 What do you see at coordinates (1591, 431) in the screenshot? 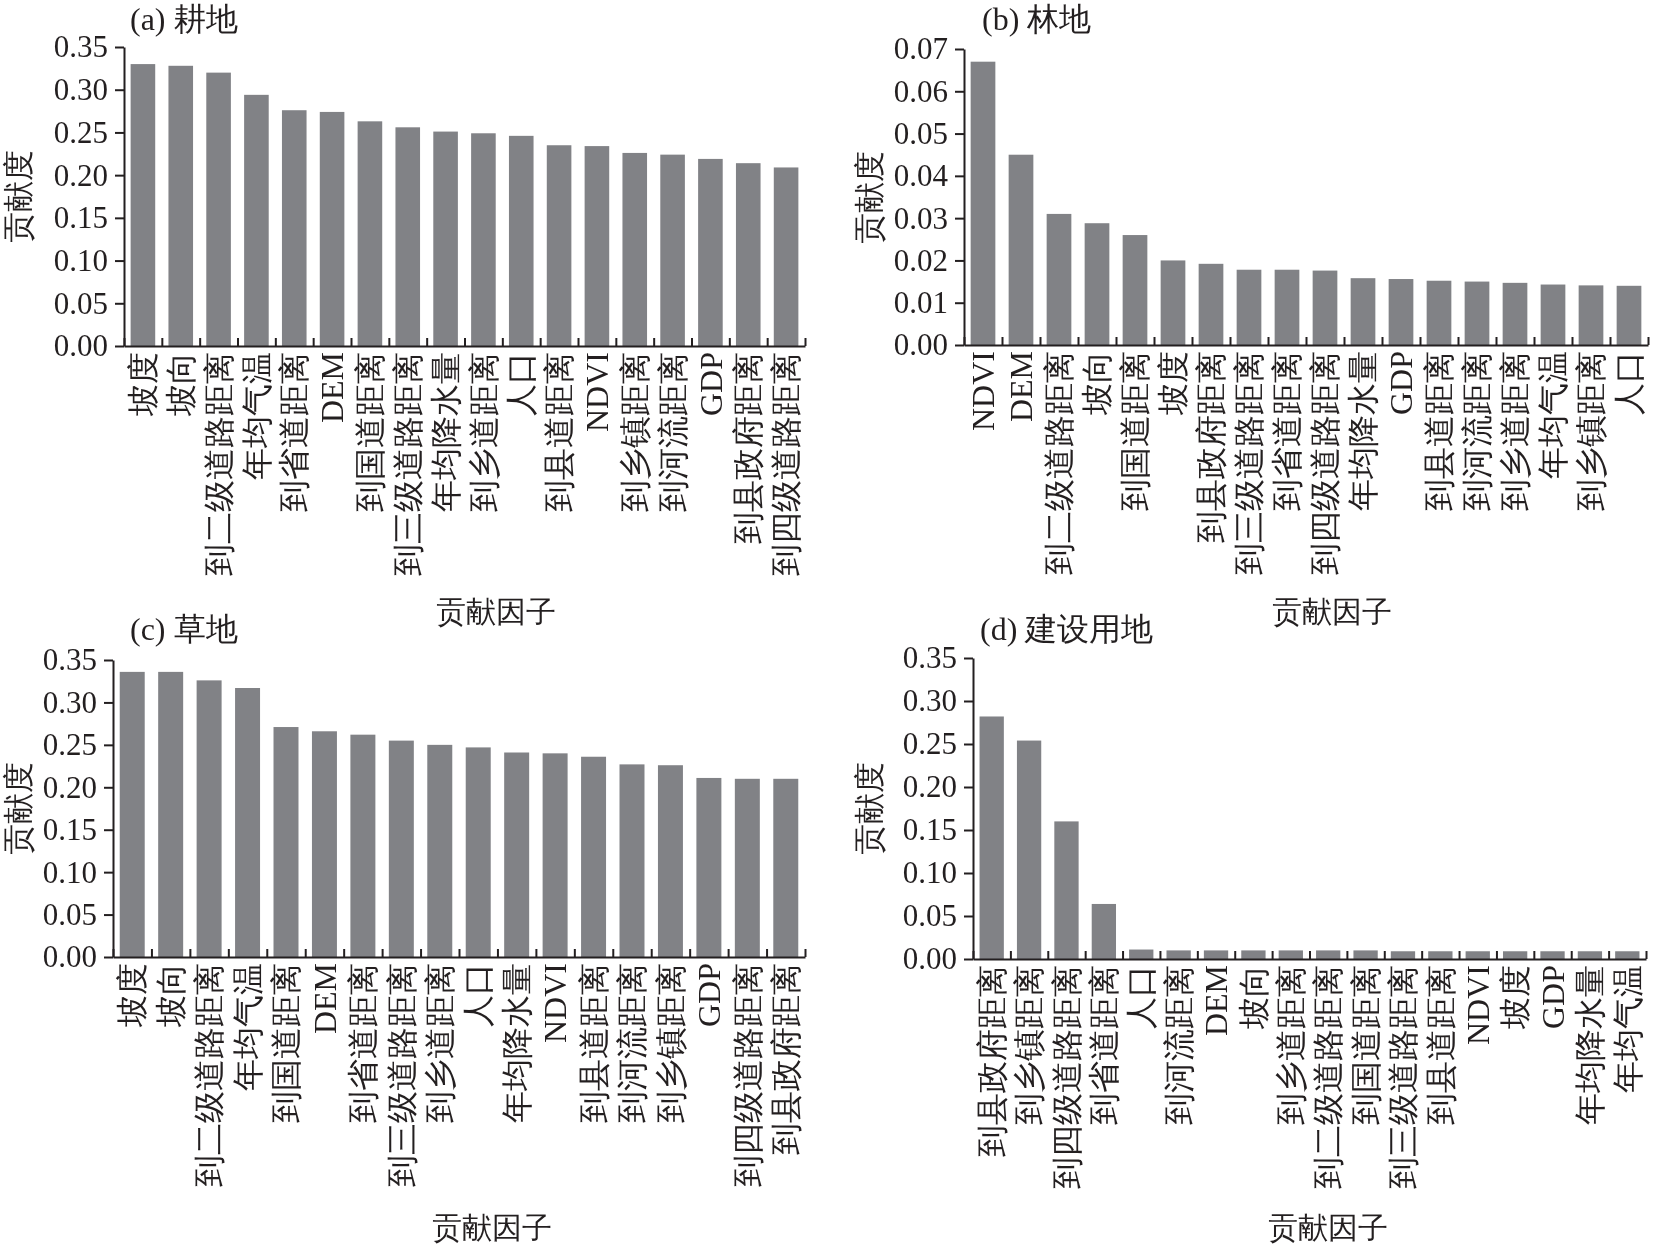
I see `x-tick-label: 到乡镇距离` at bounding box center [1591, 431].